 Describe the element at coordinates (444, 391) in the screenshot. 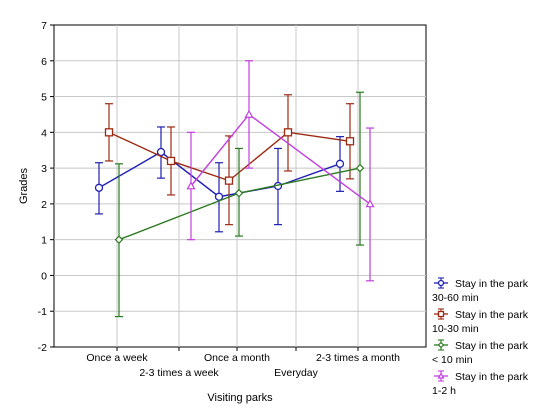

I see `legend-sublabel: 1-2 h` at that location.